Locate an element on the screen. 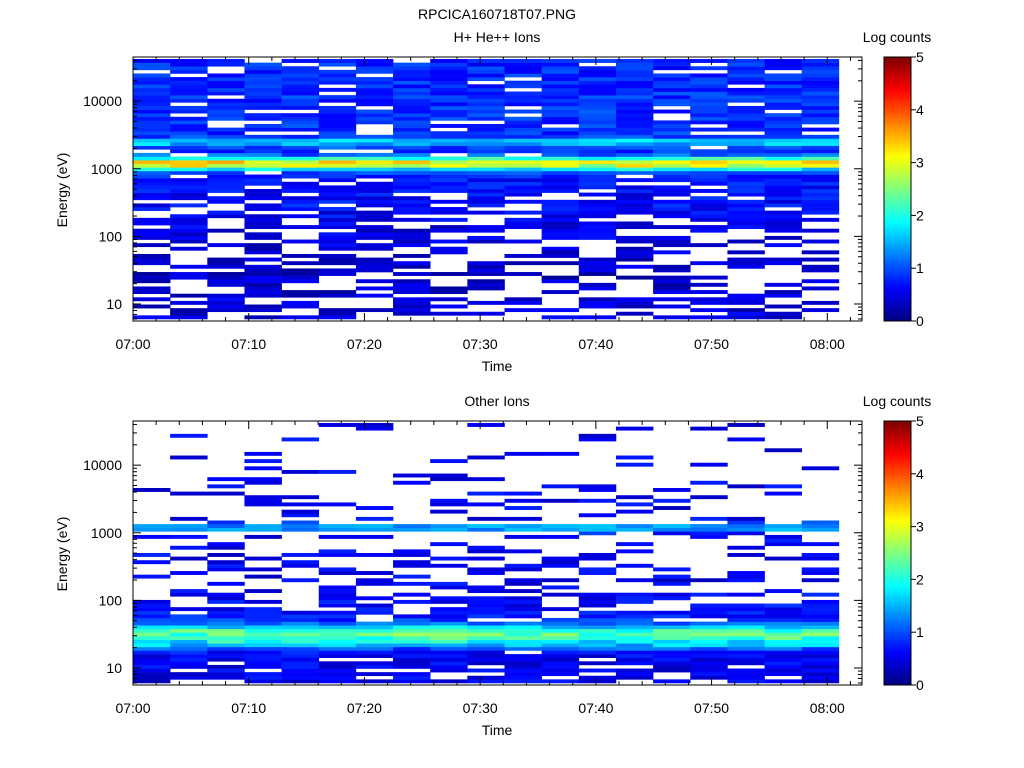 The image size is (1024, 768). figure-title: RPCICA160718T07.PNG is located at coordinates (497, 14).